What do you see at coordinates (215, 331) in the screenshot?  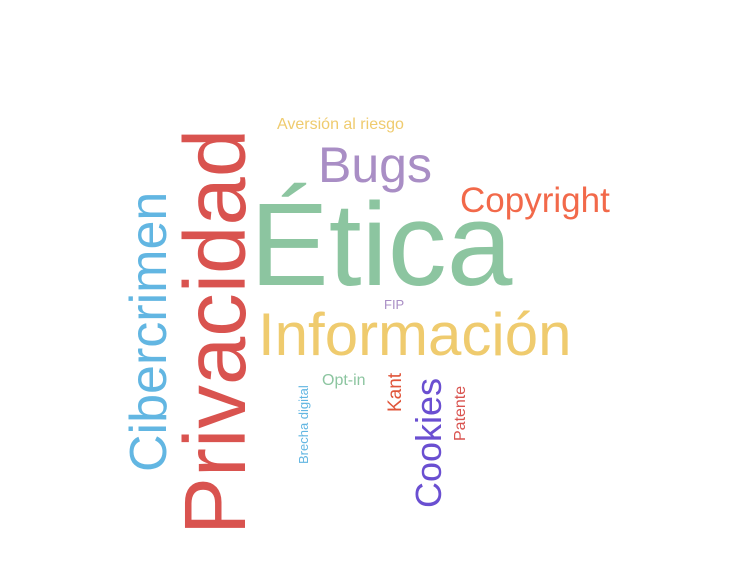 I see `word-privacidad: Privacidad` at bounding box center [215, 331].